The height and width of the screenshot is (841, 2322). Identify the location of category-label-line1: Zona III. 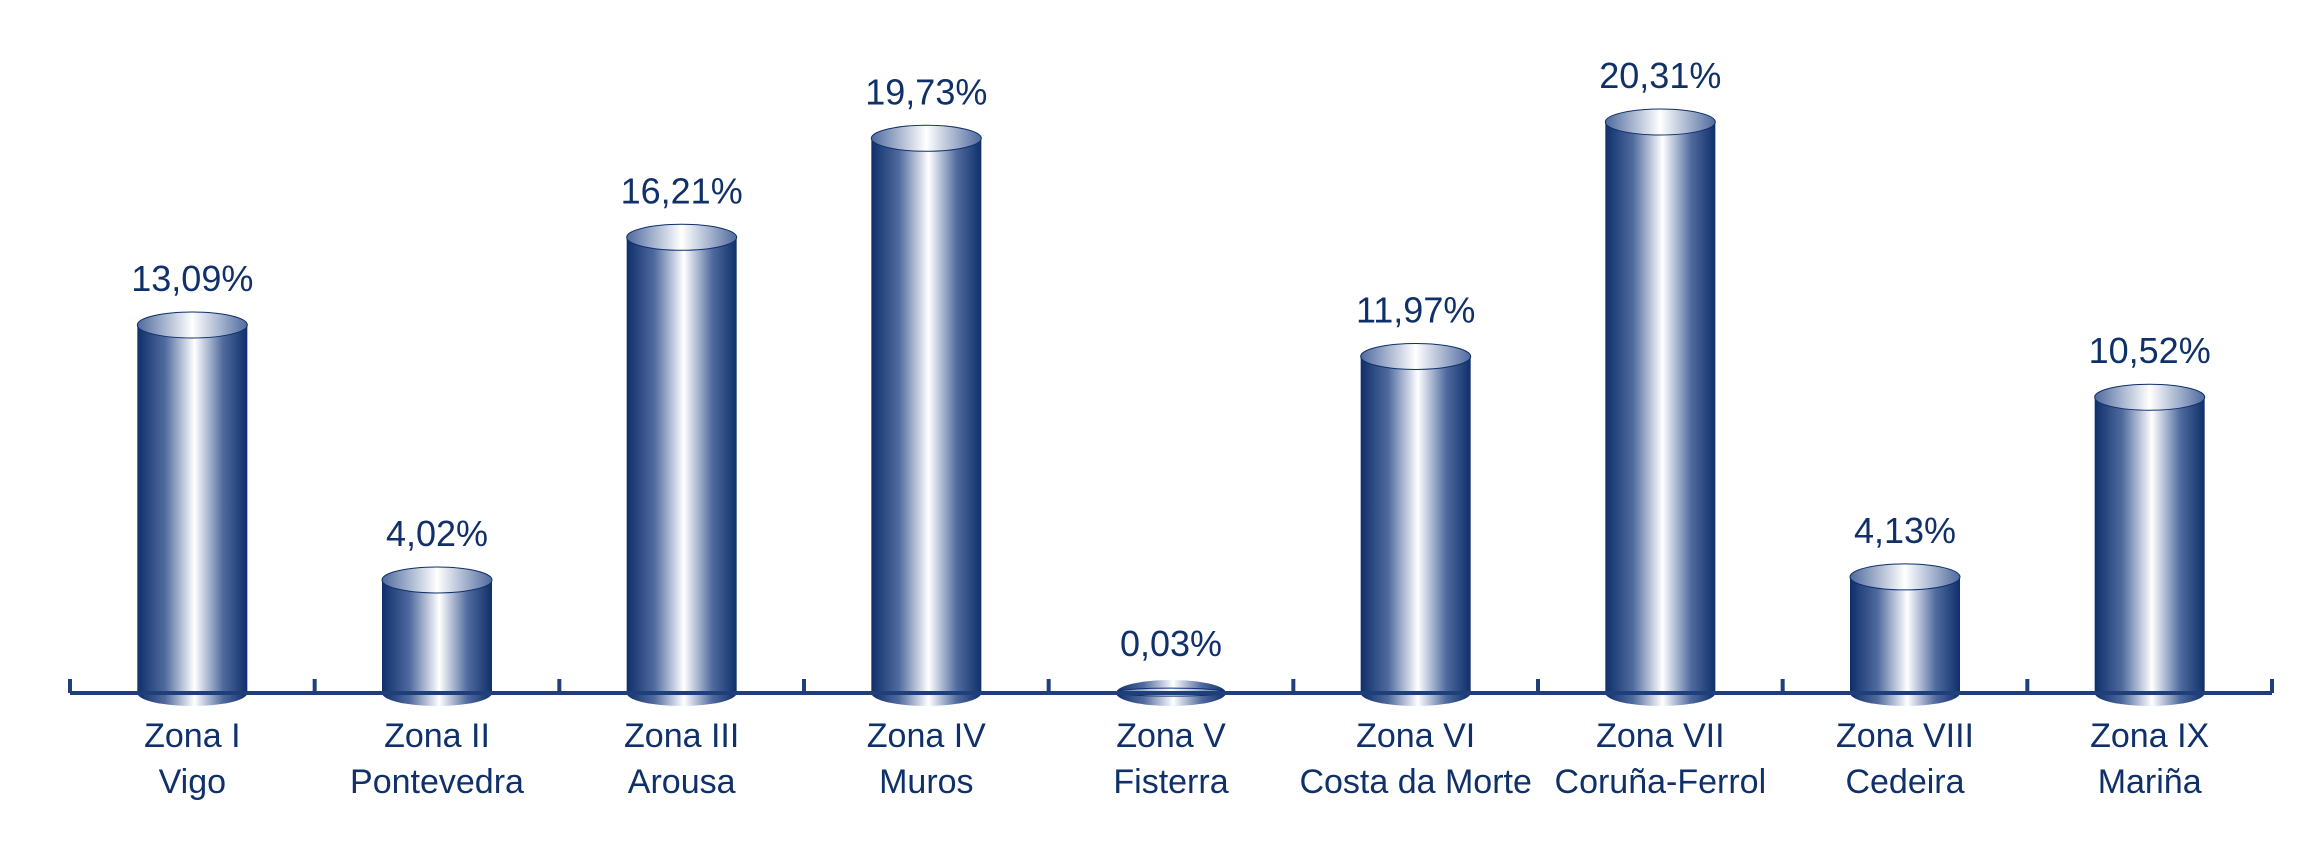
(681, 736).